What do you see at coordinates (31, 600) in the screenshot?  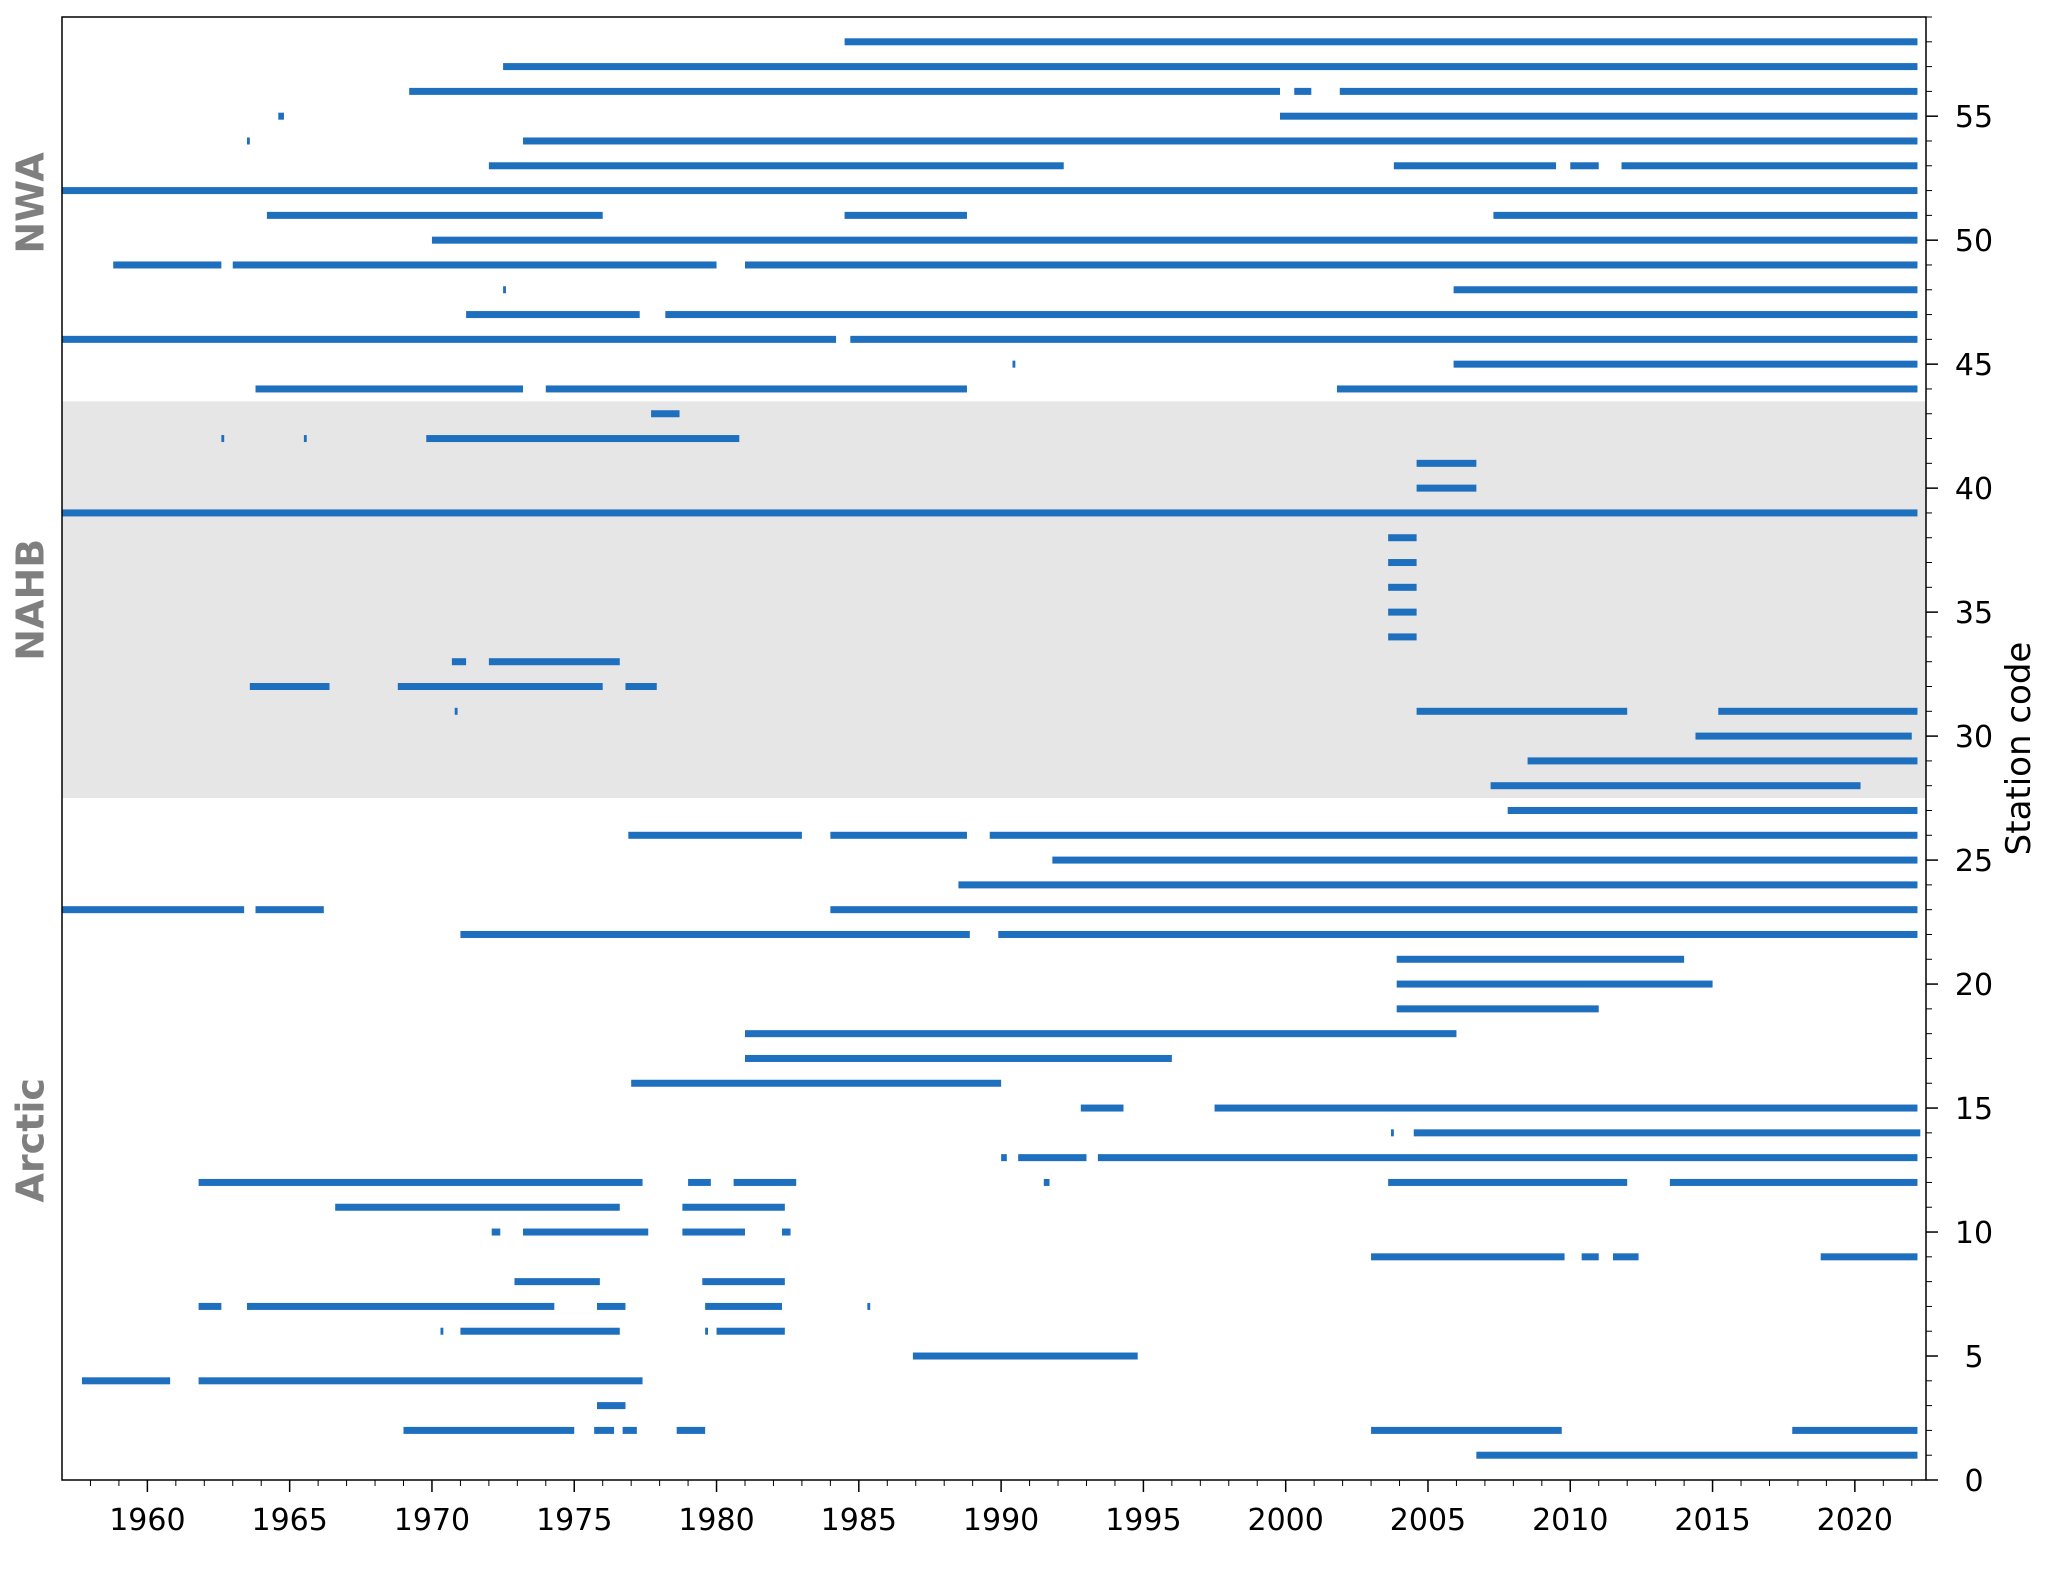 I see `region-label-nahb: NAHB` at bounding box center [31, 600].